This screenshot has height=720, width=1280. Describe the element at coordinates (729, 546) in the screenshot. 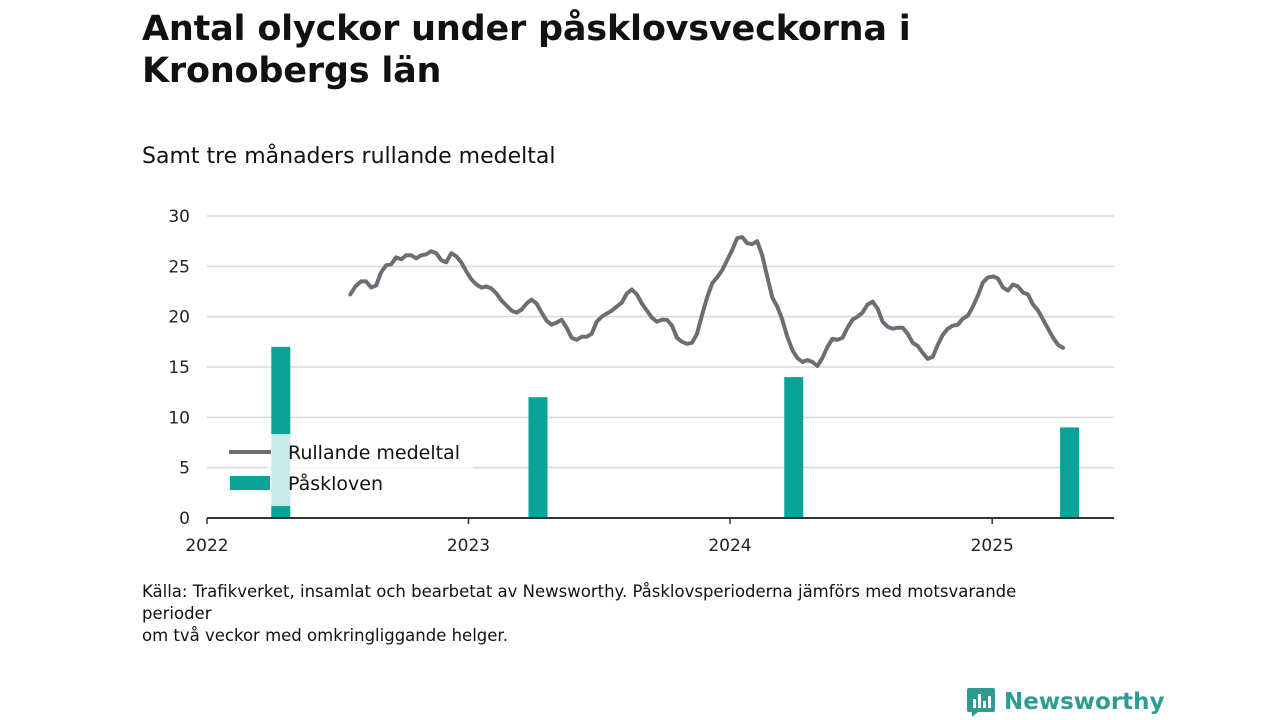

I see `x-tick-label: 2024` at that location.